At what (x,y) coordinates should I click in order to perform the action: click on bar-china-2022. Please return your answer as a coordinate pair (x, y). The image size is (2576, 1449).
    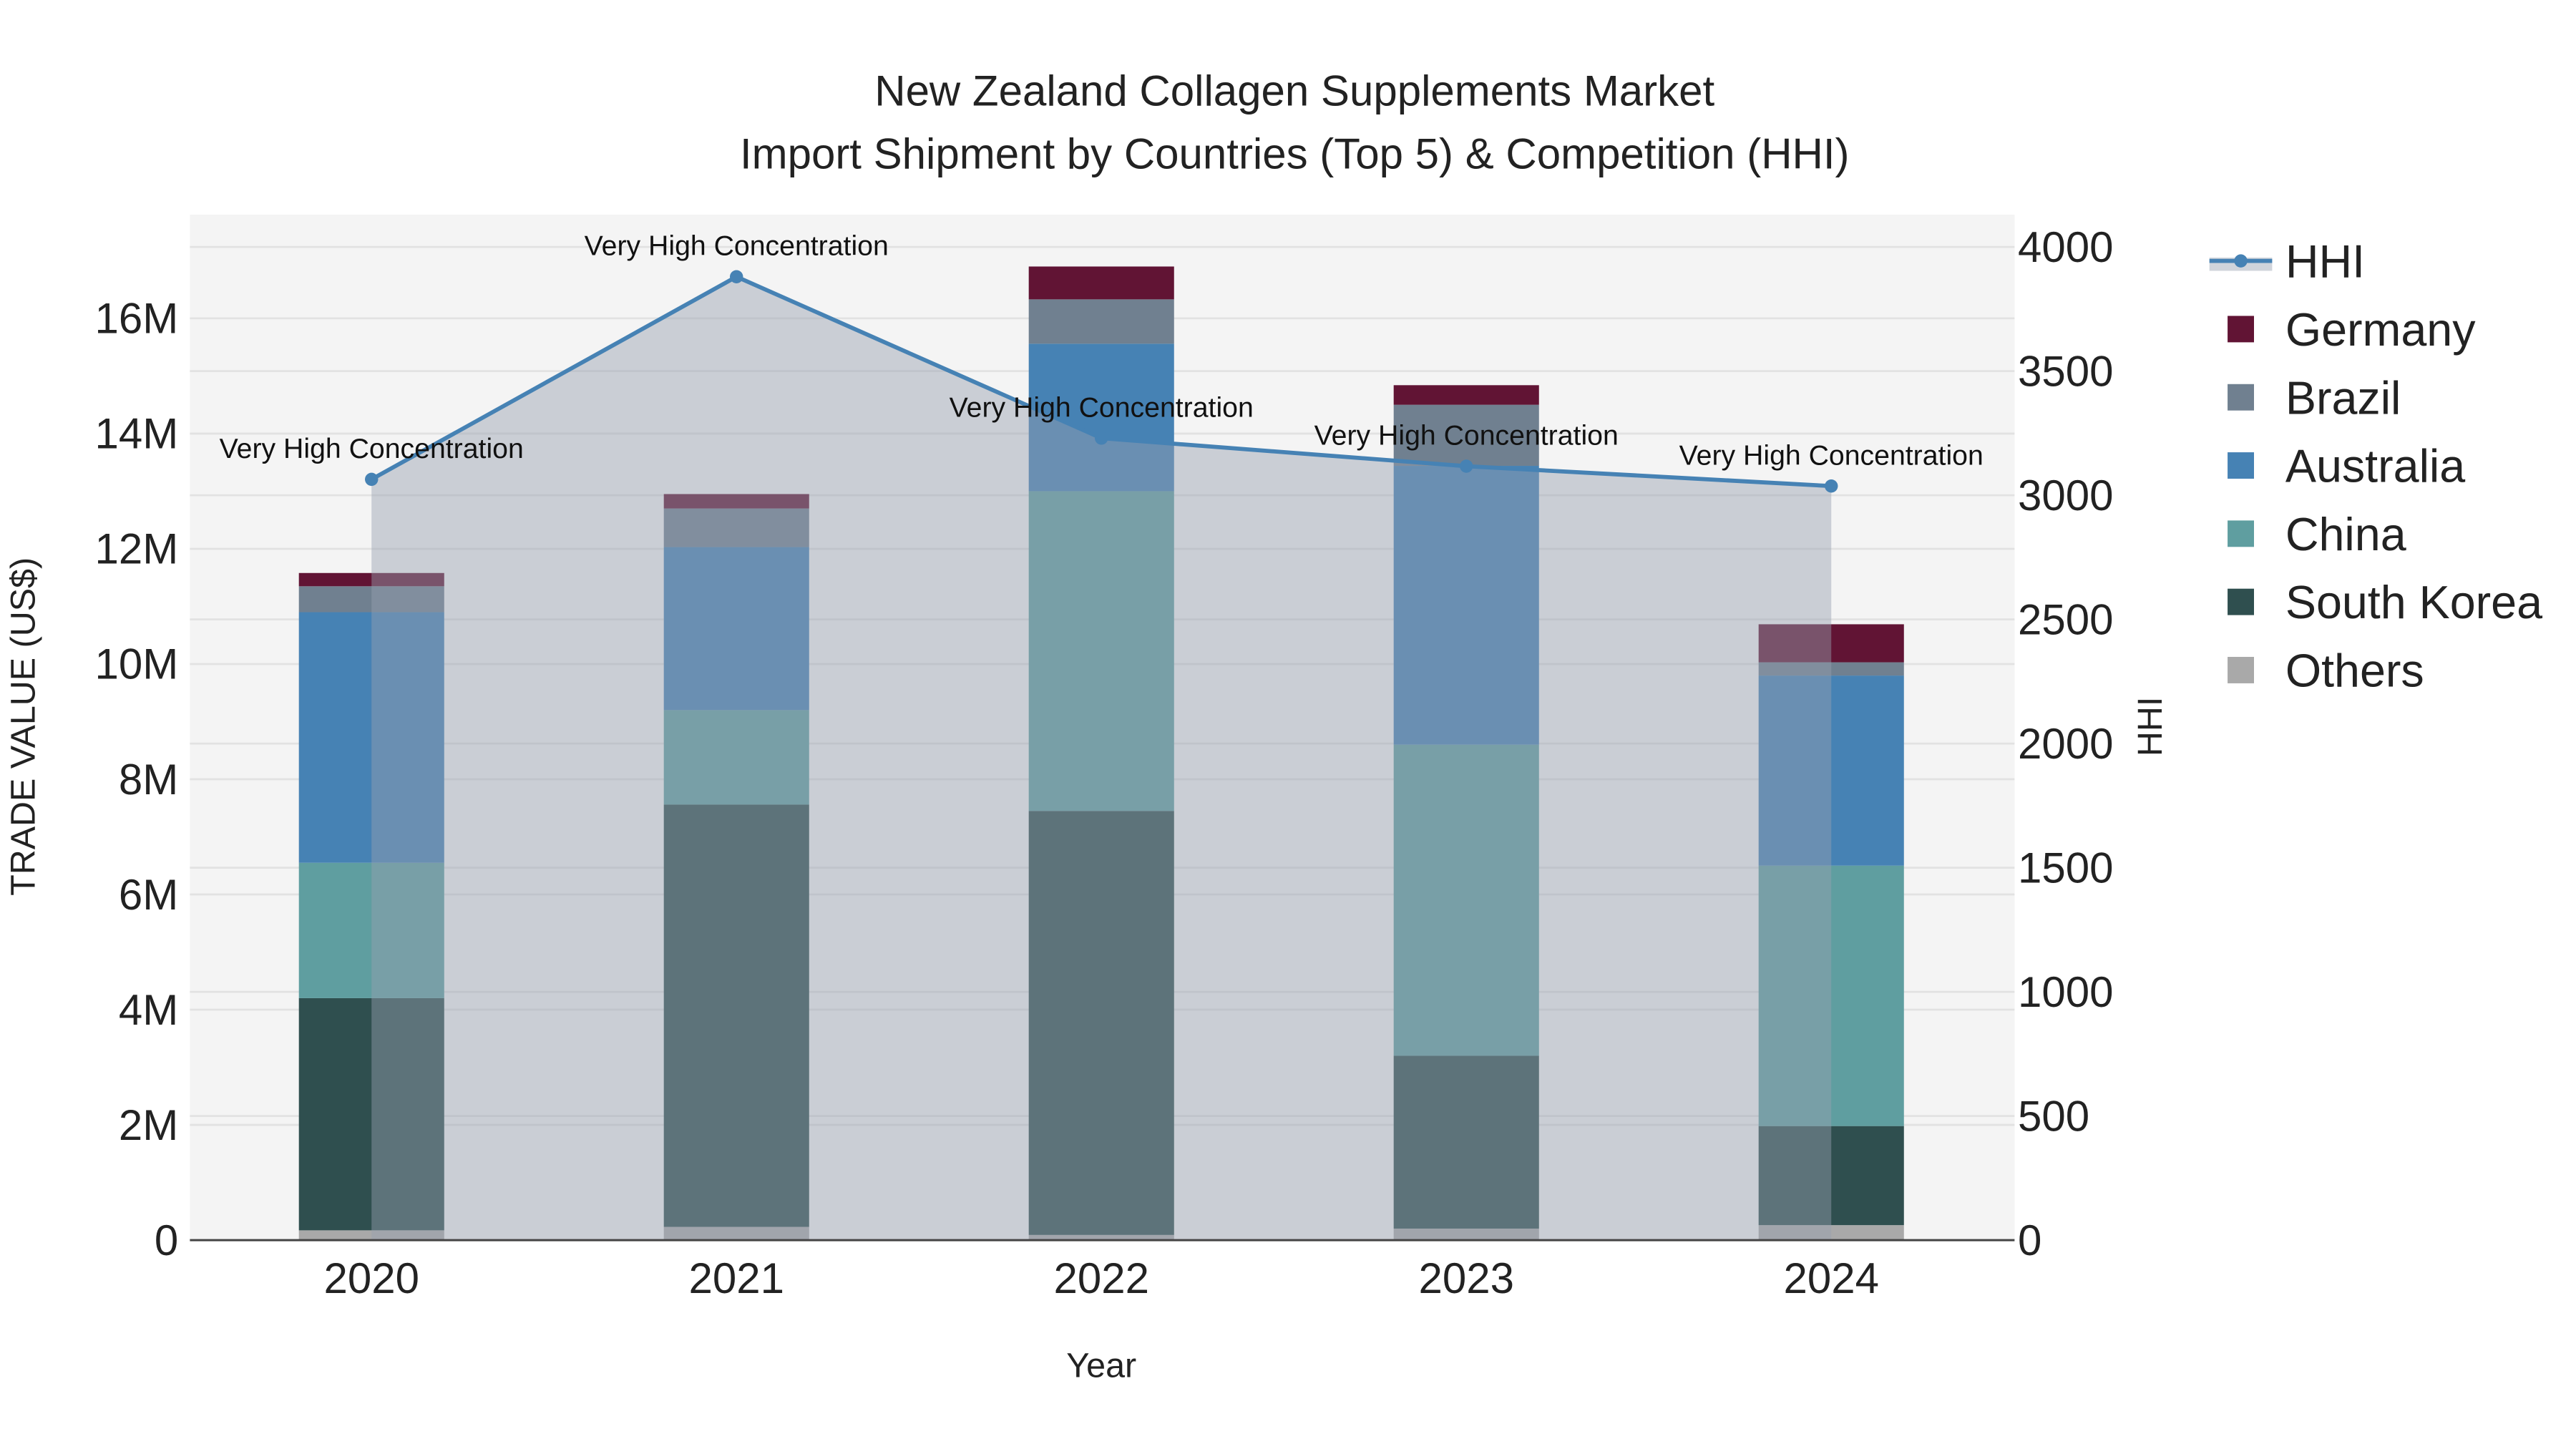
    Looking at the image, I should click on (1101, 651).